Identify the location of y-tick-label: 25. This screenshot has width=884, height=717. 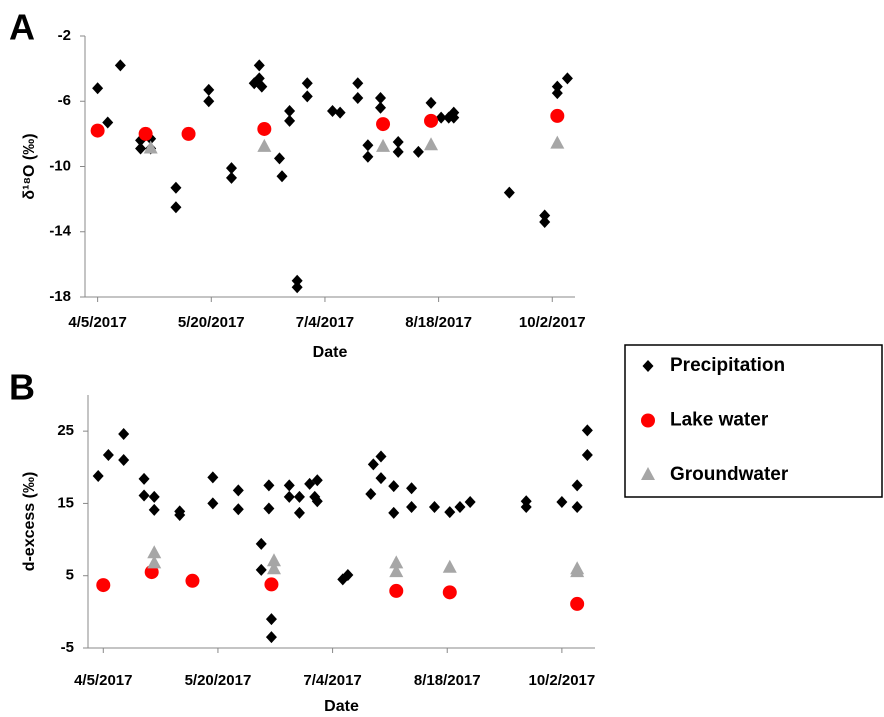
(65, 430).